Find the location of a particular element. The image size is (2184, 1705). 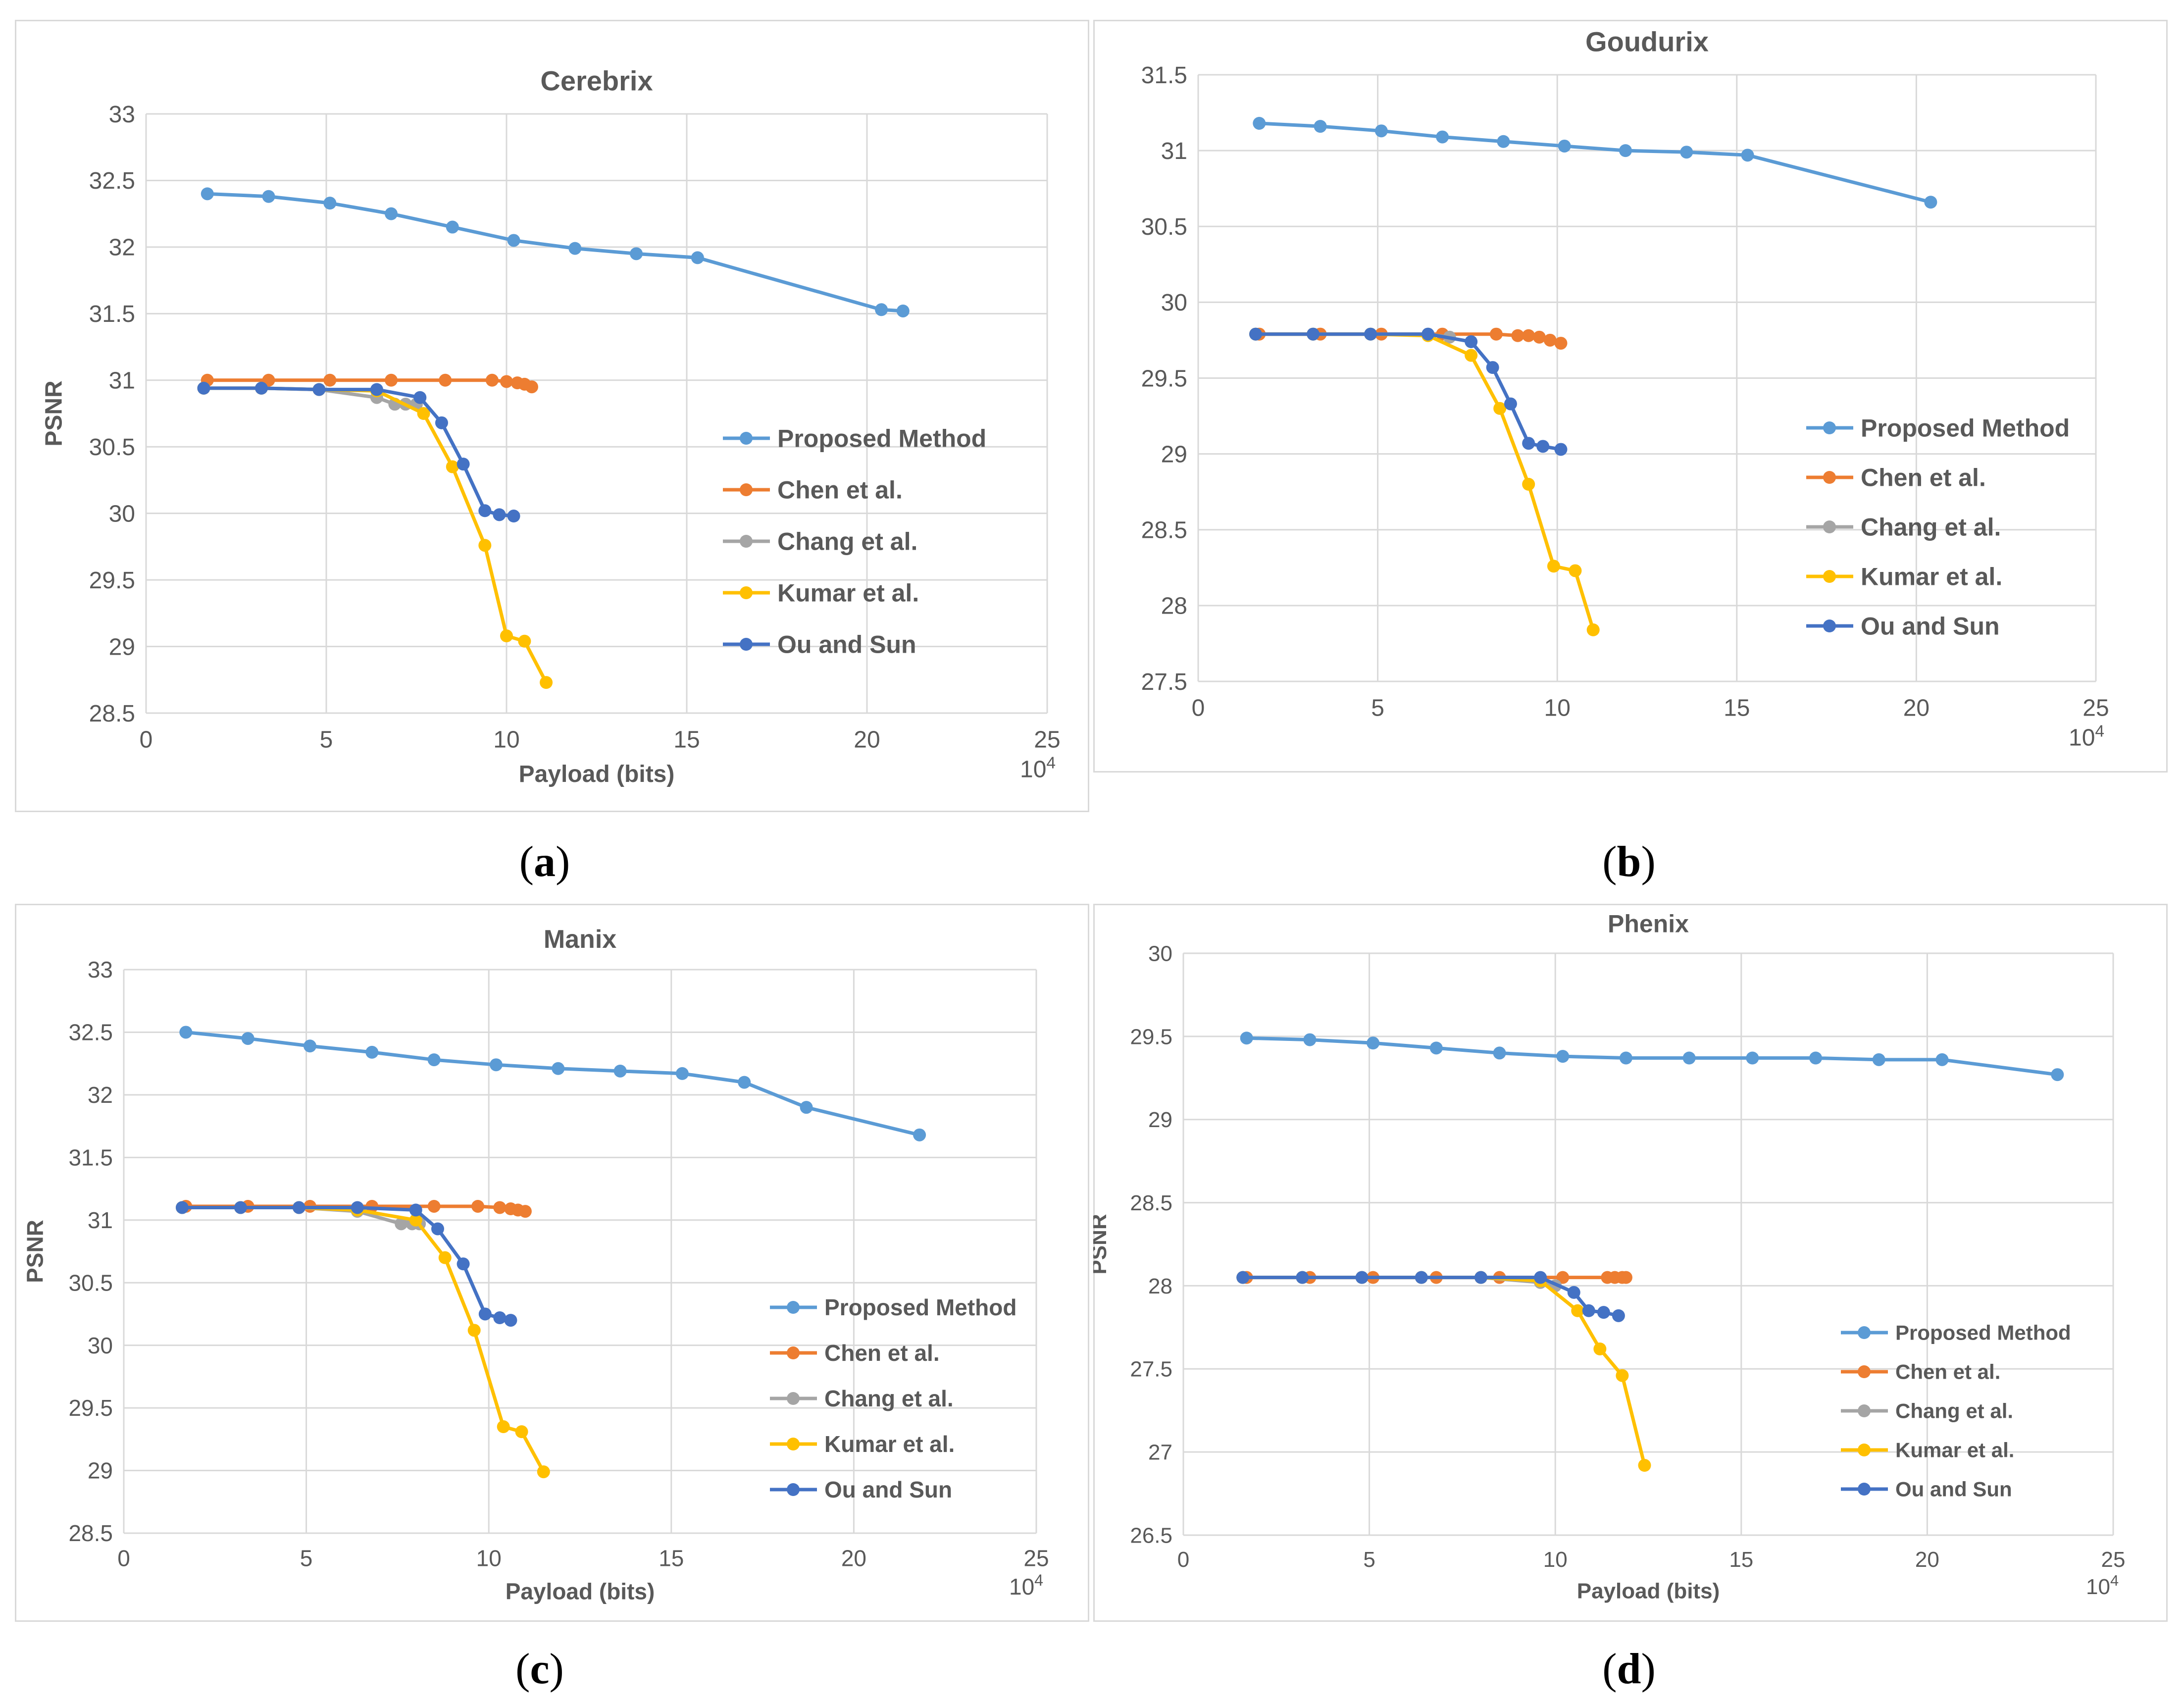

x-tick-label: 25 is located at coordinates (1047, 740).